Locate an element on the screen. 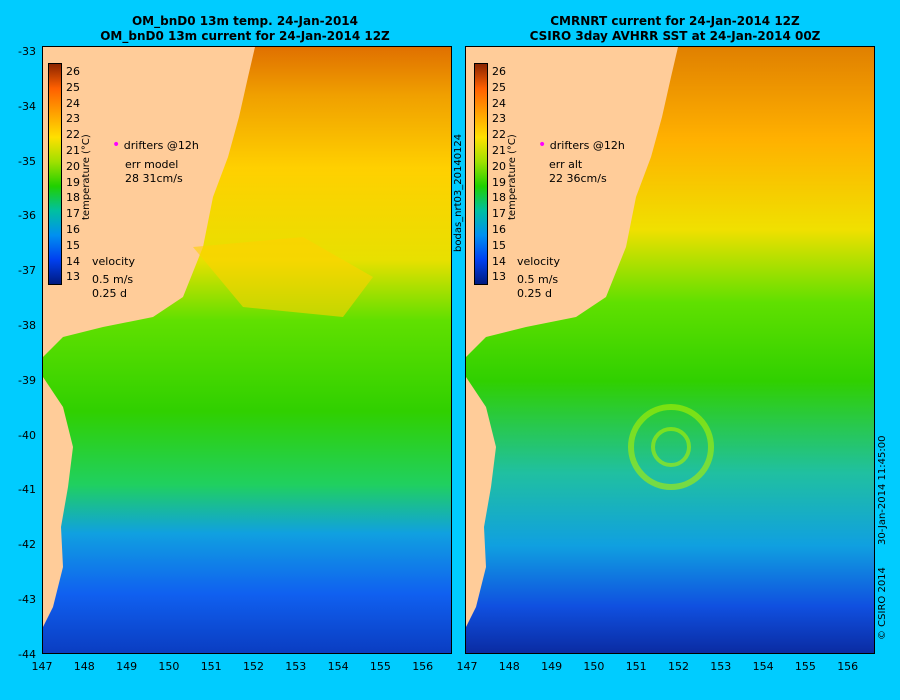  left-title-line2: OM_bnD0 13m current for 24-Jan-2014 12Z is located at coordinates (245, 36).